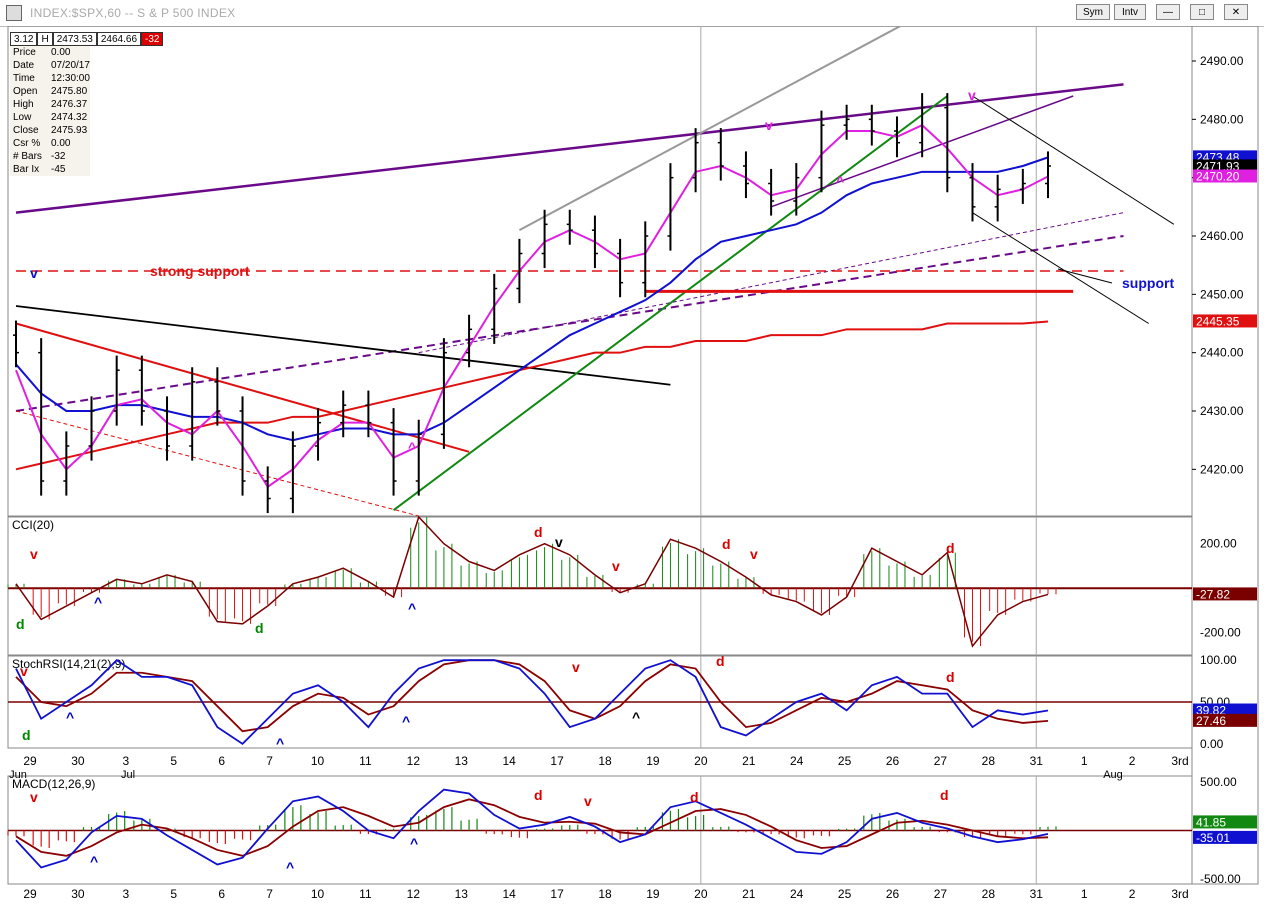 The height and width of the screenshot is (911, 1264). I want to click on macd-axis-tag-label: 41.85, so click(1211, 822).